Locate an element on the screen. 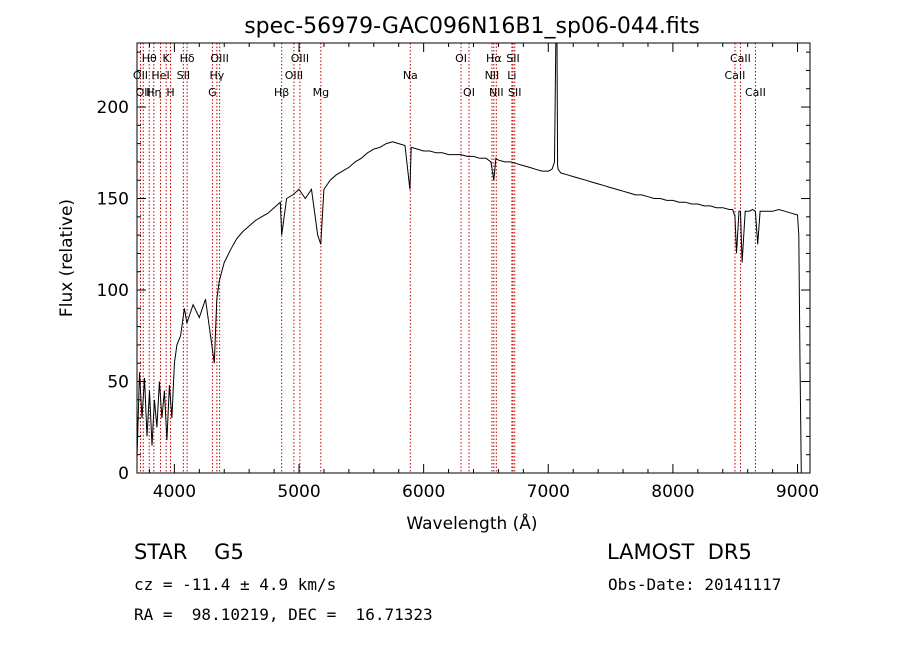  x-tick-label: 4000 is located at coordinates (174, 492).